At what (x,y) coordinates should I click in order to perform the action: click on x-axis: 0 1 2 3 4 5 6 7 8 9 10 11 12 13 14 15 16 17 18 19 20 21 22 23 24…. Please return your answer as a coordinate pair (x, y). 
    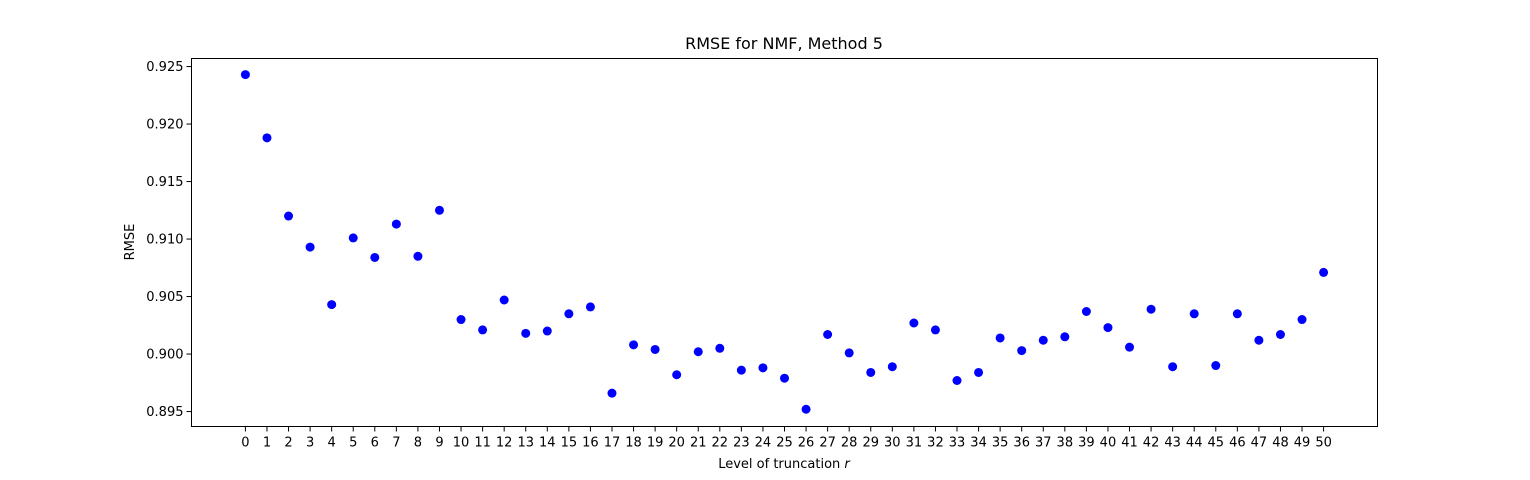
    Looking at the image, I should click on (786, 438).